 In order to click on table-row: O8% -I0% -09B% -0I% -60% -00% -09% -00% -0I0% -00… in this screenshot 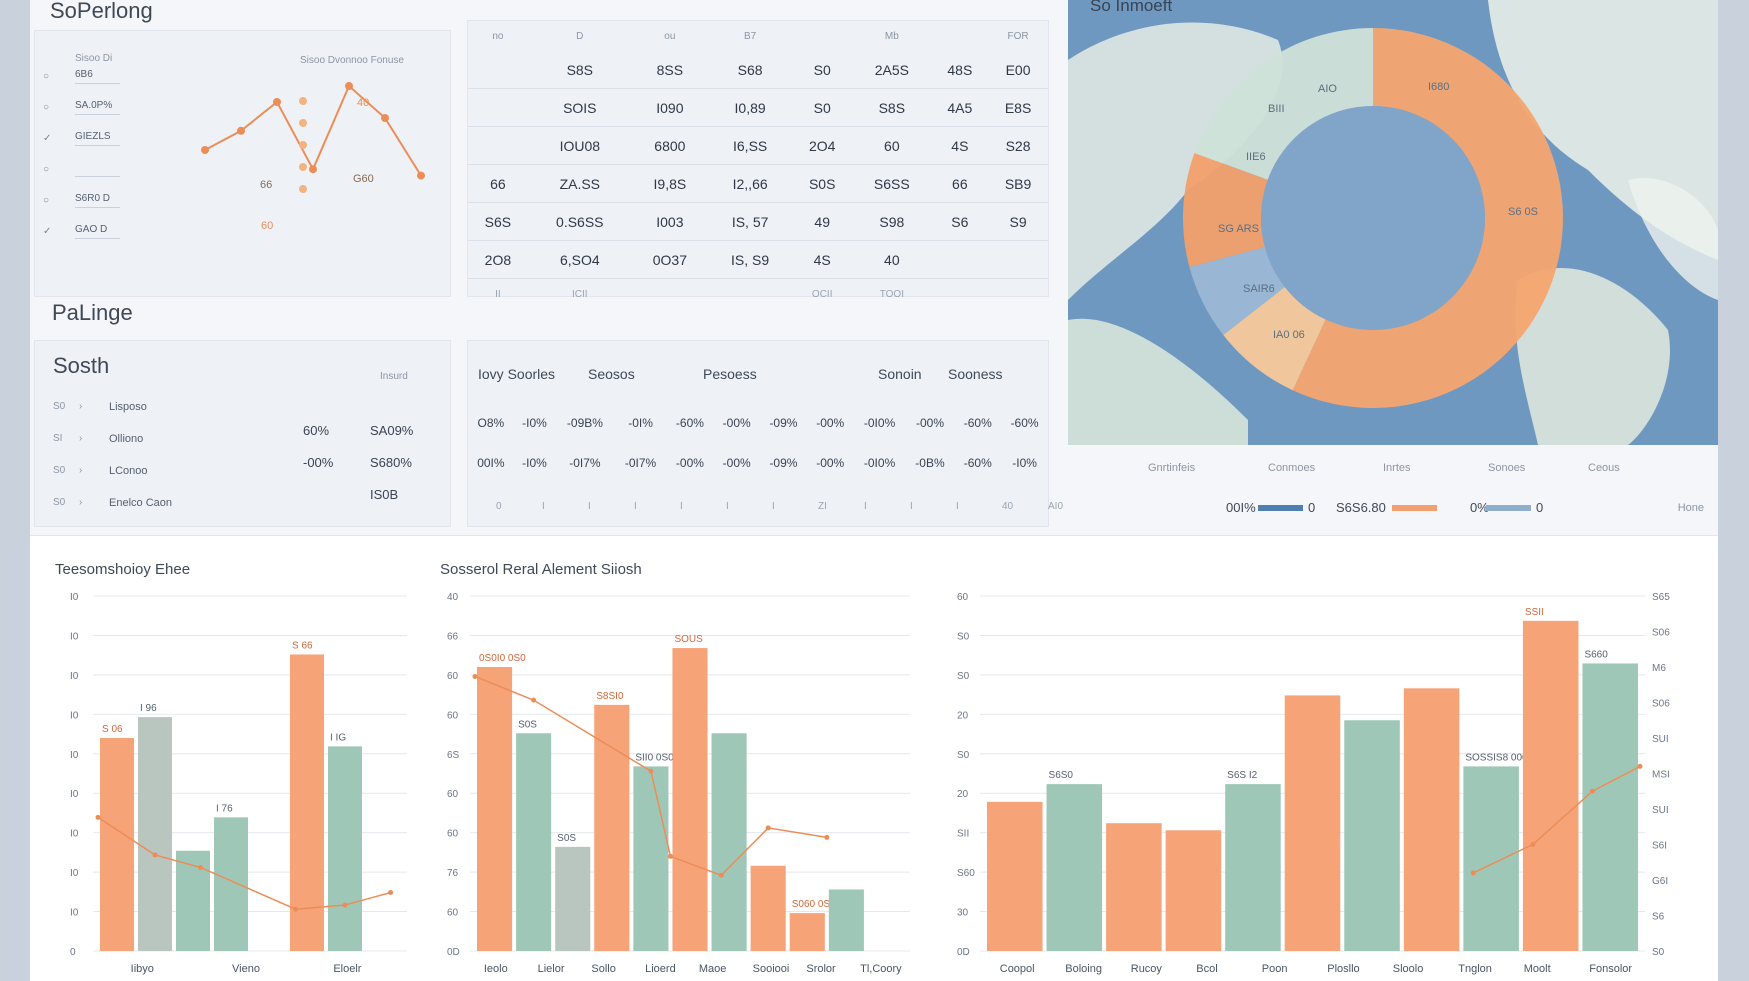, I will do `click(758, 423)`.